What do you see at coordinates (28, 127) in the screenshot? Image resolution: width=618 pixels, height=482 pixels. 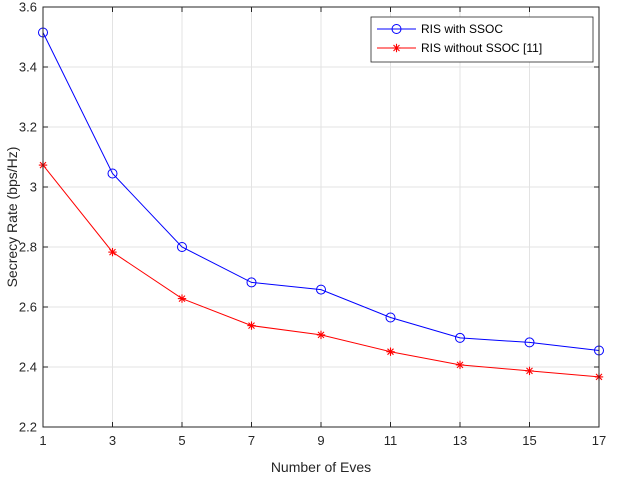 I see `y-tick-label: 3.2` at bounding box center [28, 127].